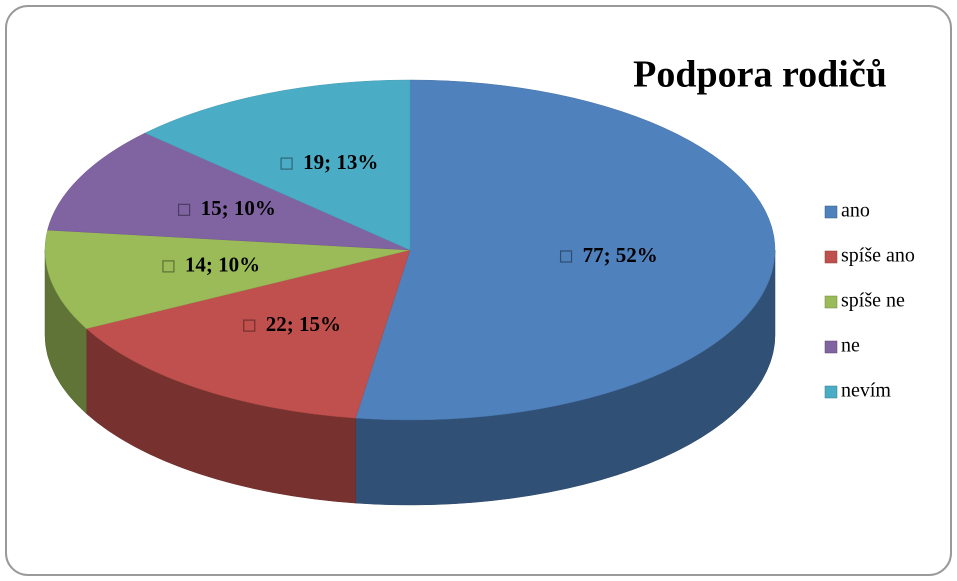 The height and width of the screenshot is (581, 957). What do you see at coordinates (222, 265) in the screenshot?
I see `data-label: 14; 10%` at bounding box center [222, 265].